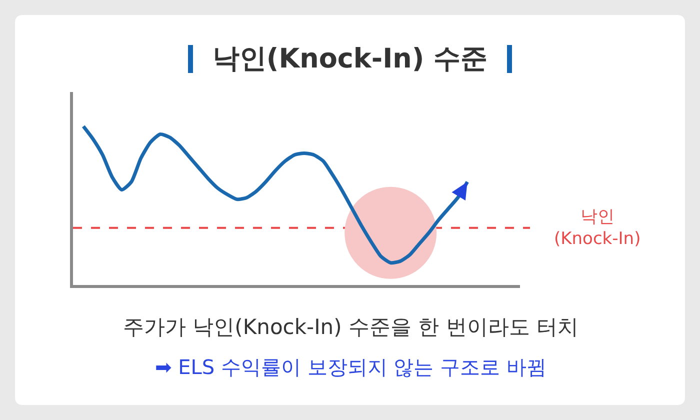 The image size is (700, 420). I want to click on text: ➡ ELS 수익률이 보장되지 않는 구조로 바뀜, so click(350, 367).